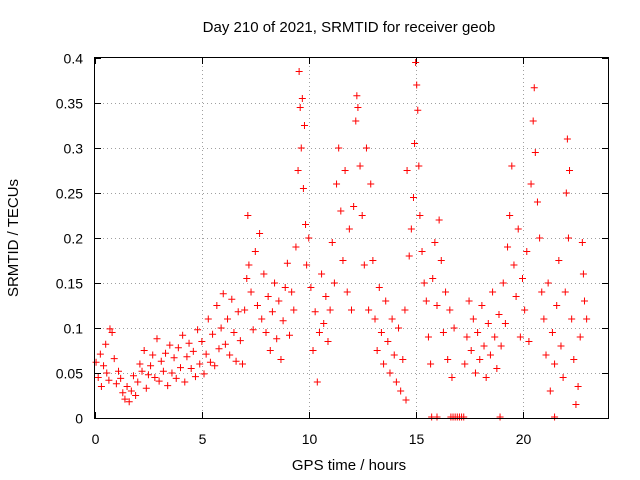 The height and width of the screenshot is (480, 640). I want to click on x-tick-label: 15, so click(417, 439).